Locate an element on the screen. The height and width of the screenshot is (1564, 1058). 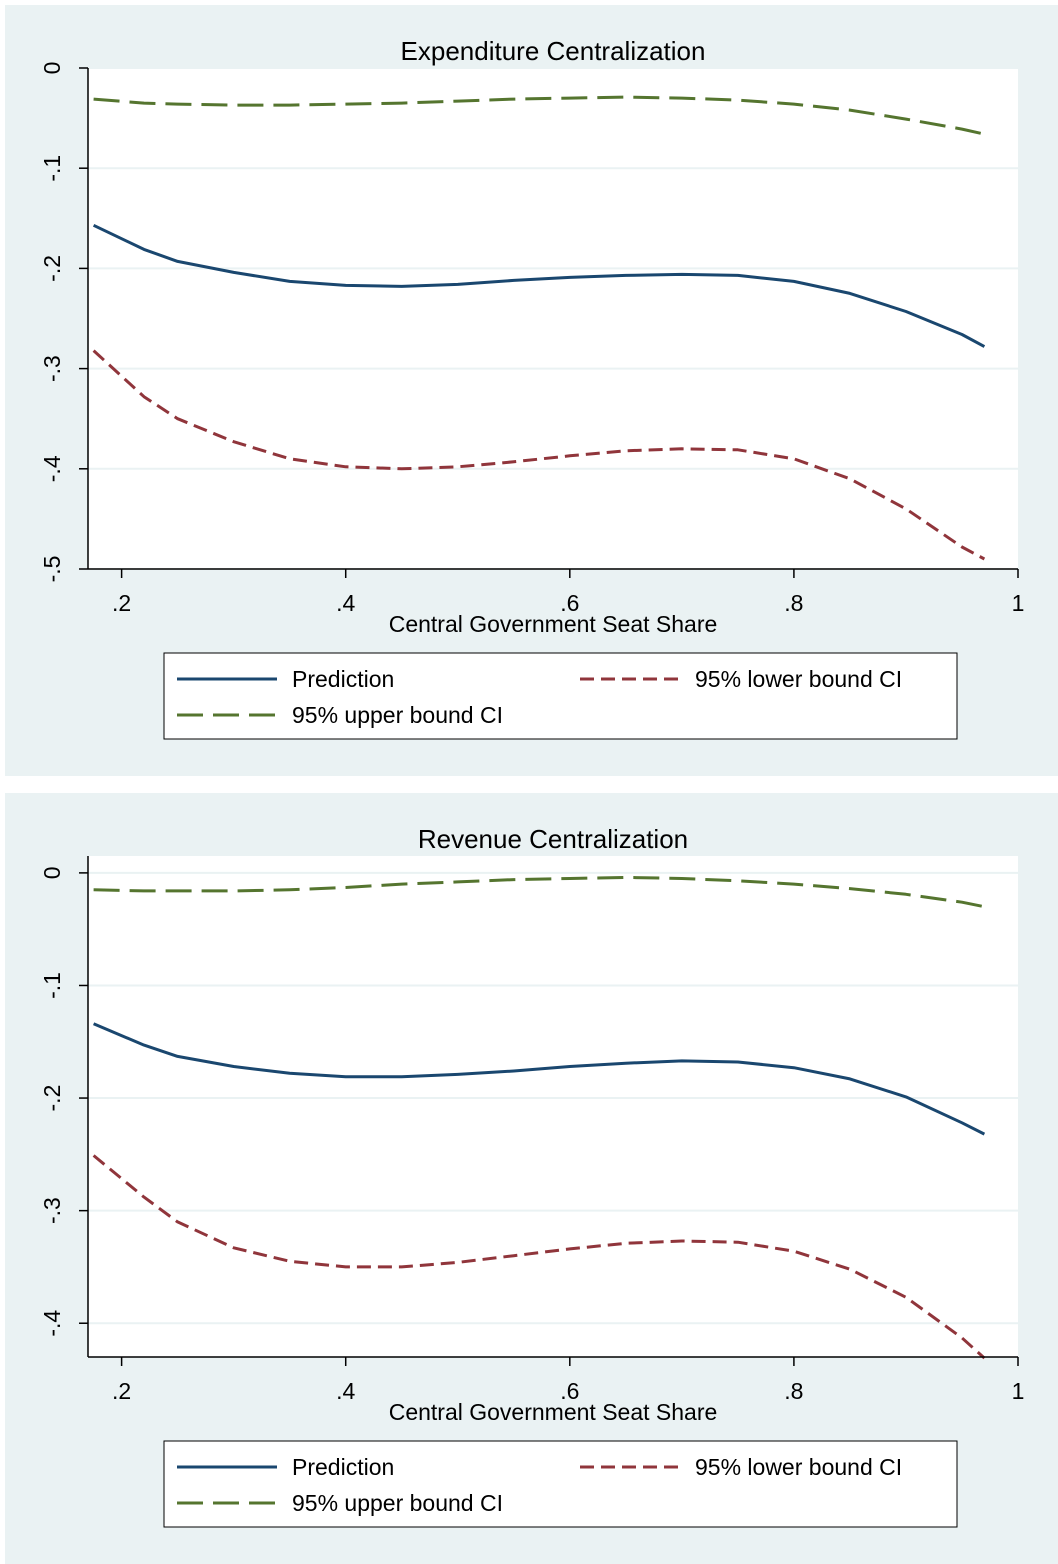
revenue-x-tick-label: 1 is located at coordinates (1018, 1391).